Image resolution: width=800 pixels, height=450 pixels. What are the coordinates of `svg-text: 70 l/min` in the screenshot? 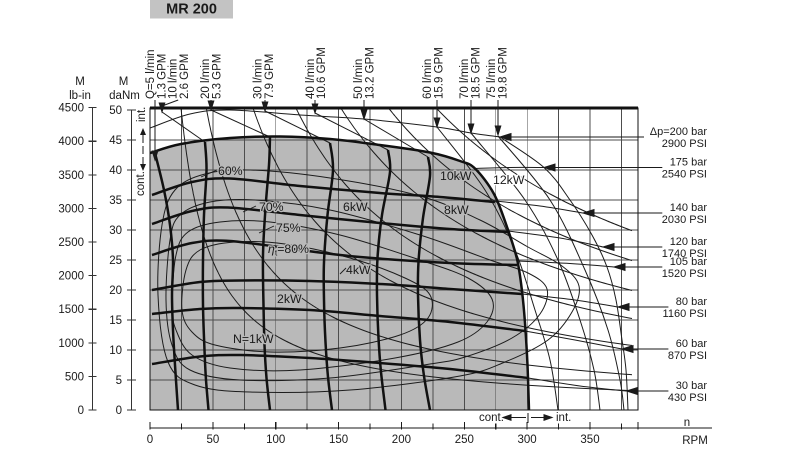 It's located at (465, 79).